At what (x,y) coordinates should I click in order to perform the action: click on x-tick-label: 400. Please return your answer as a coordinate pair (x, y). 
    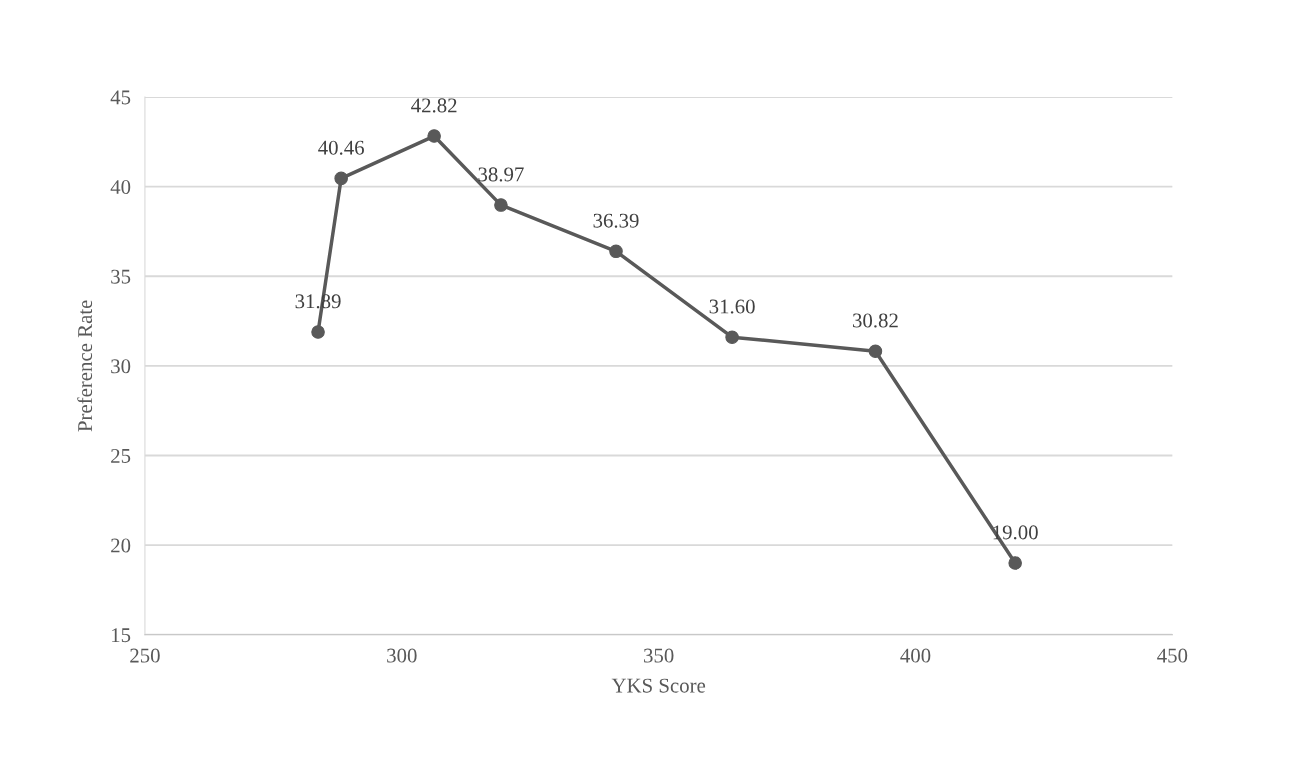
    Looking at the image, I should click on (915, 655).